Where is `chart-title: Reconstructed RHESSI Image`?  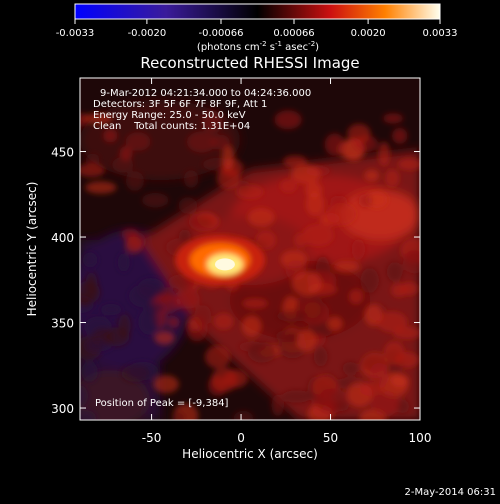
chart-title: Reconstructed RHESSI Image is located at coordinates (249, 63).